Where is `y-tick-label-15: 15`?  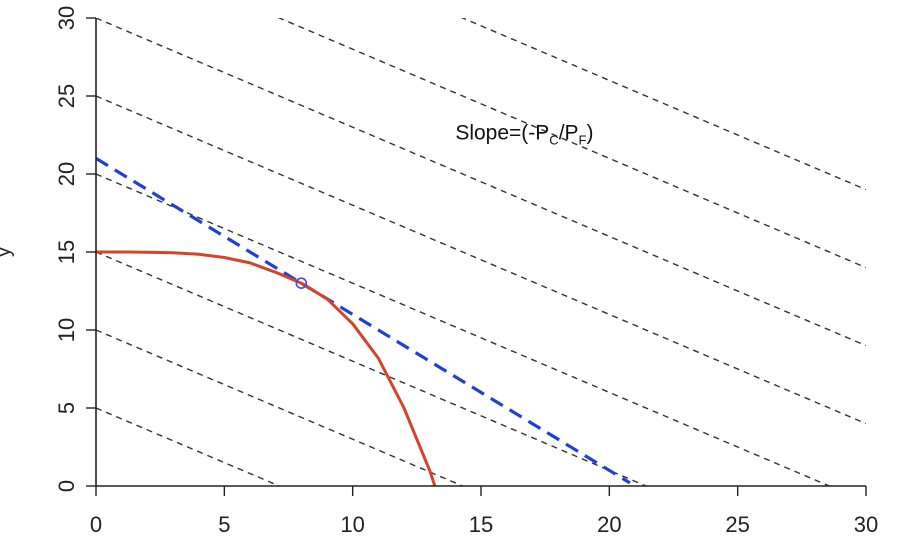
y-tick-label-15: 15 is located at coordinates (66, 252).